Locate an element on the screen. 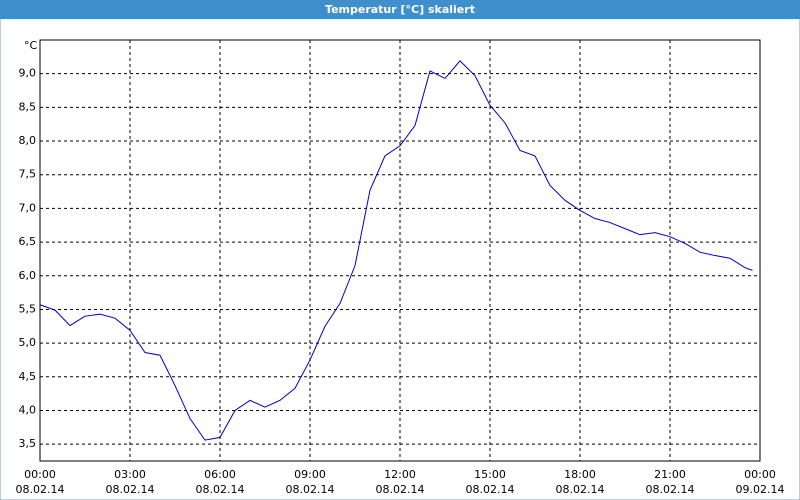 The width and height of the screenshot is (800, 500). x-tick-label: 09:00 is located at coordinates (310, 474).